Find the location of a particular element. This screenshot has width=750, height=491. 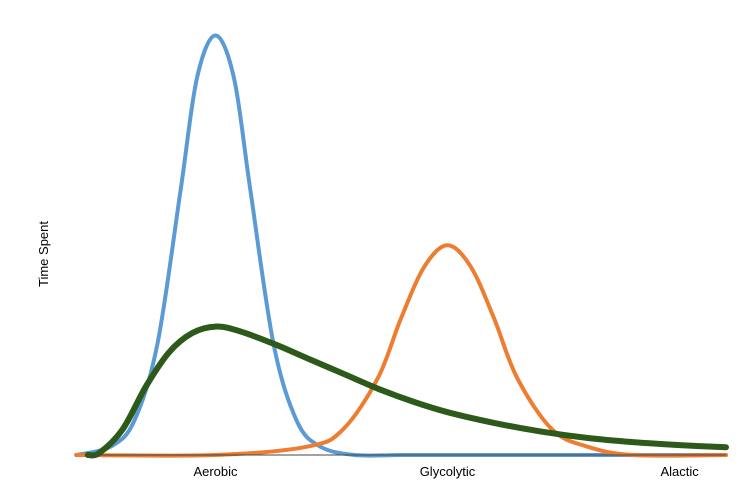

tick-labels: Aerobic Glycolytic Alactic is located at coordinates (446, 471).